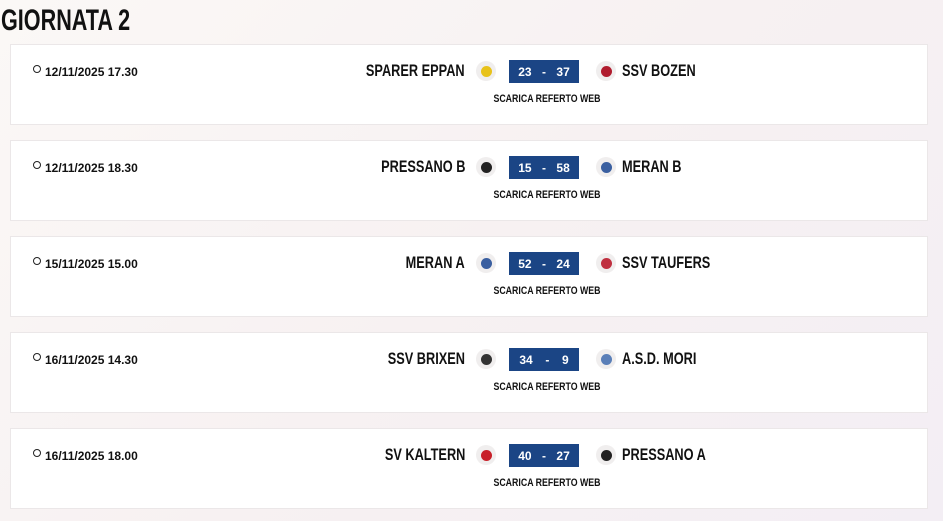  I want to click on match-date: 12/11/2025 17.30, so click(85, 72).